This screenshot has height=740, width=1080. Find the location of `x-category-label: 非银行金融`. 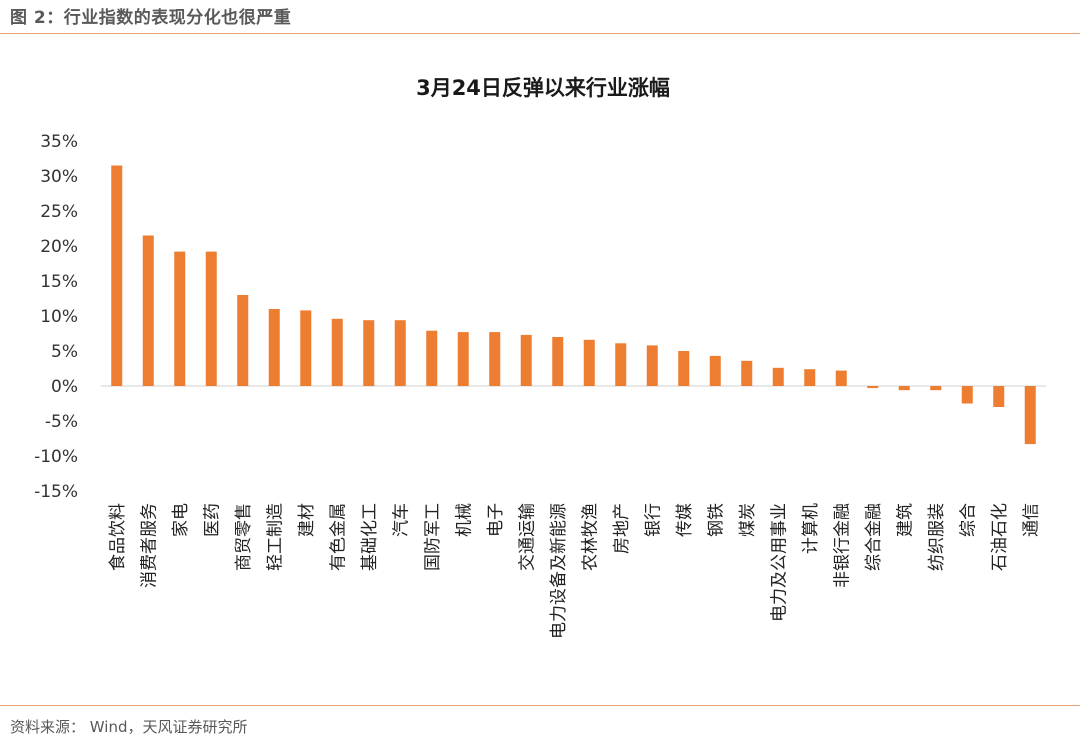

x-category-label: 非银行金融 is located at coordinates (842, 545).